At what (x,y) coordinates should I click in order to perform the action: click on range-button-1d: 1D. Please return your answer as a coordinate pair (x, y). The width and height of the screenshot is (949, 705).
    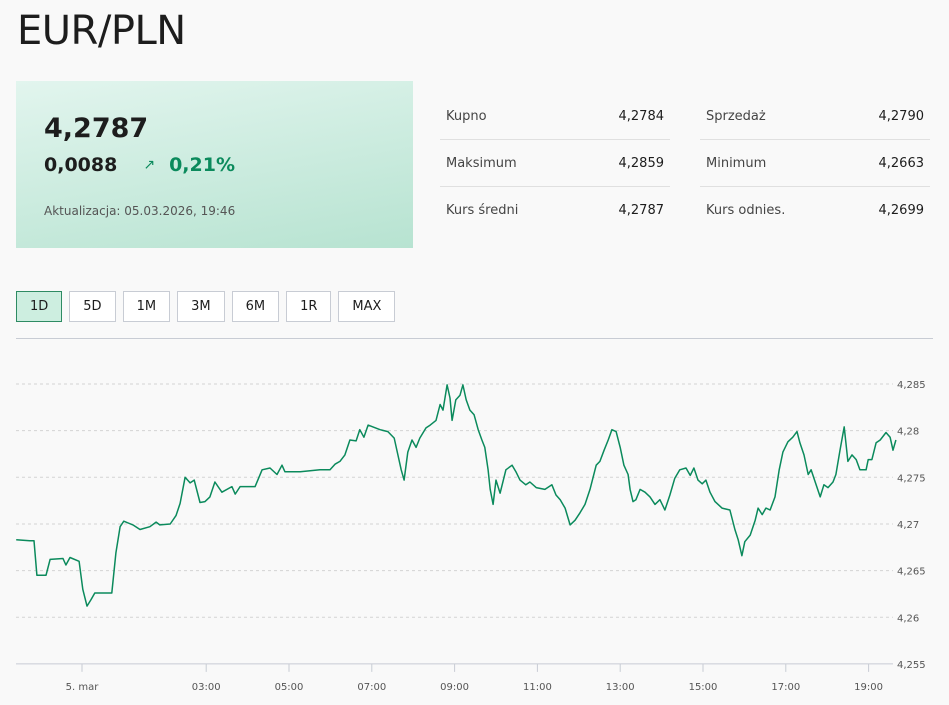
    Looking at the image, I should click on (39, 306).